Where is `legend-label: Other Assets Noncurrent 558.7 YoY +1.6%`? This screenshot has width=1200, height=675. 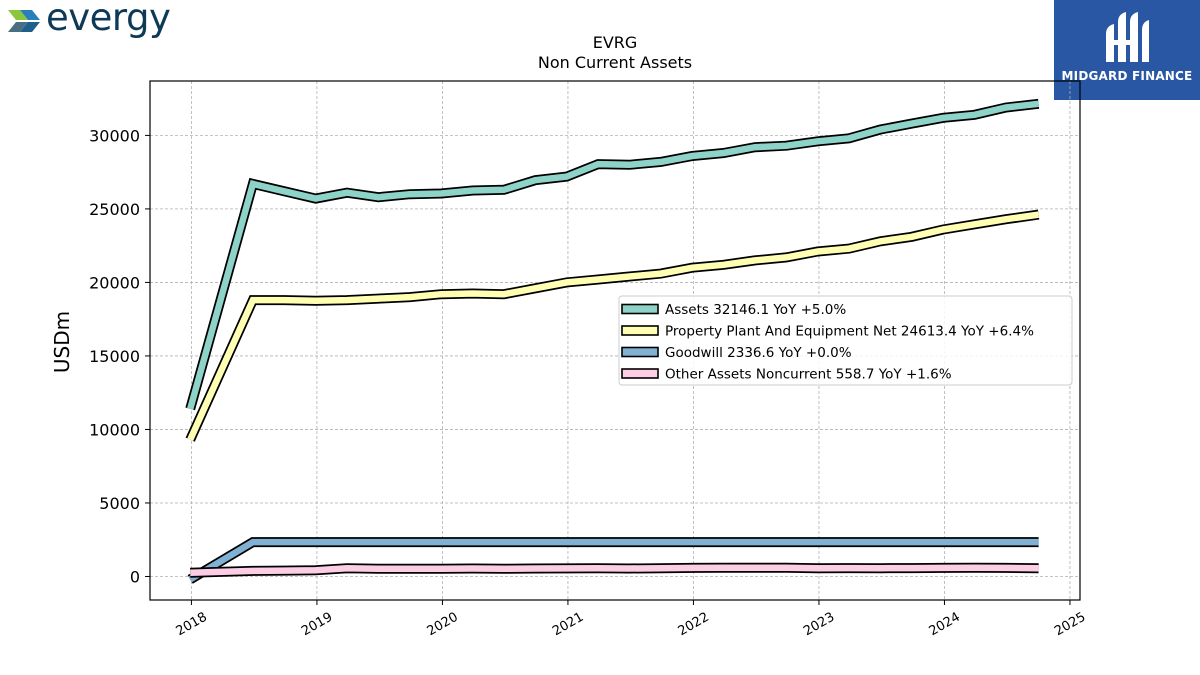
legend-label: Other Assets Noncurrent 558.7 YoY +1.6% is located at coordinates (808, 375).